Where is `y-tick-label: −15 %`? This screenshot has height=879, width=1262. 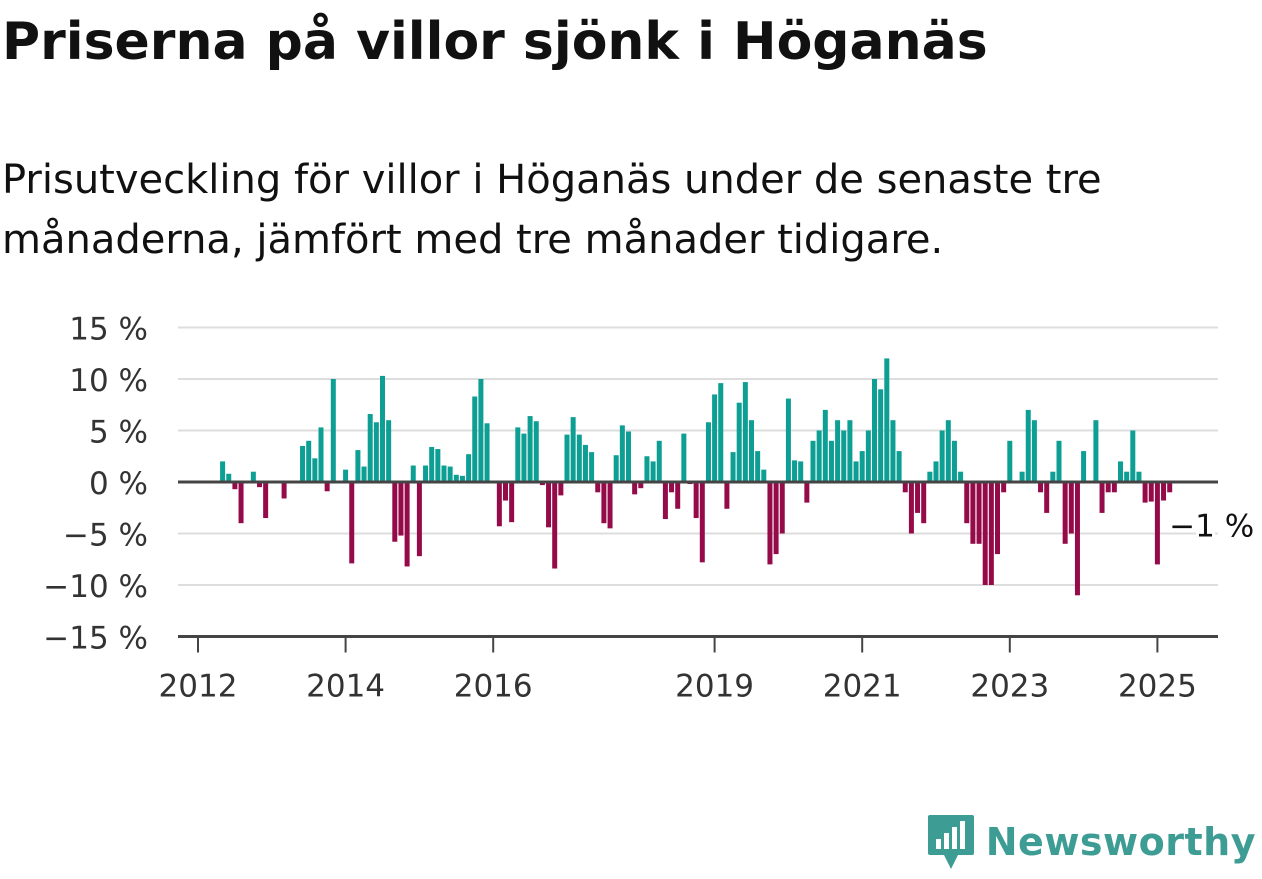
y-tick-label: −15 % is located at coordinates (95, 639).